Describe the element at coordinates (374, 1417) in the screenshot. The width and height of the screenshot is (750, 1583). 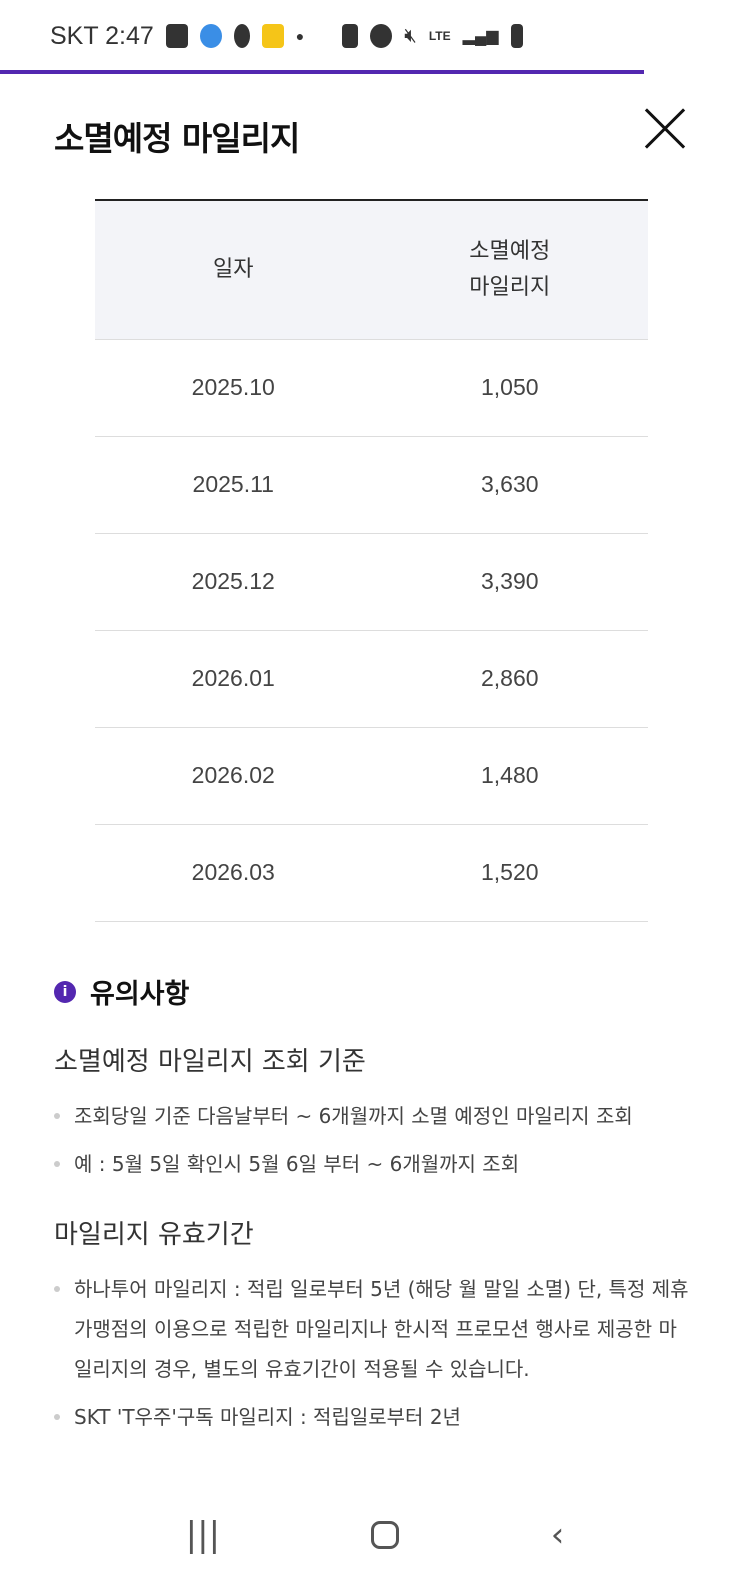
I see `notice-item: SKT 'T우주'구독 마일리지 : 적립일로부터 2년` at that location.